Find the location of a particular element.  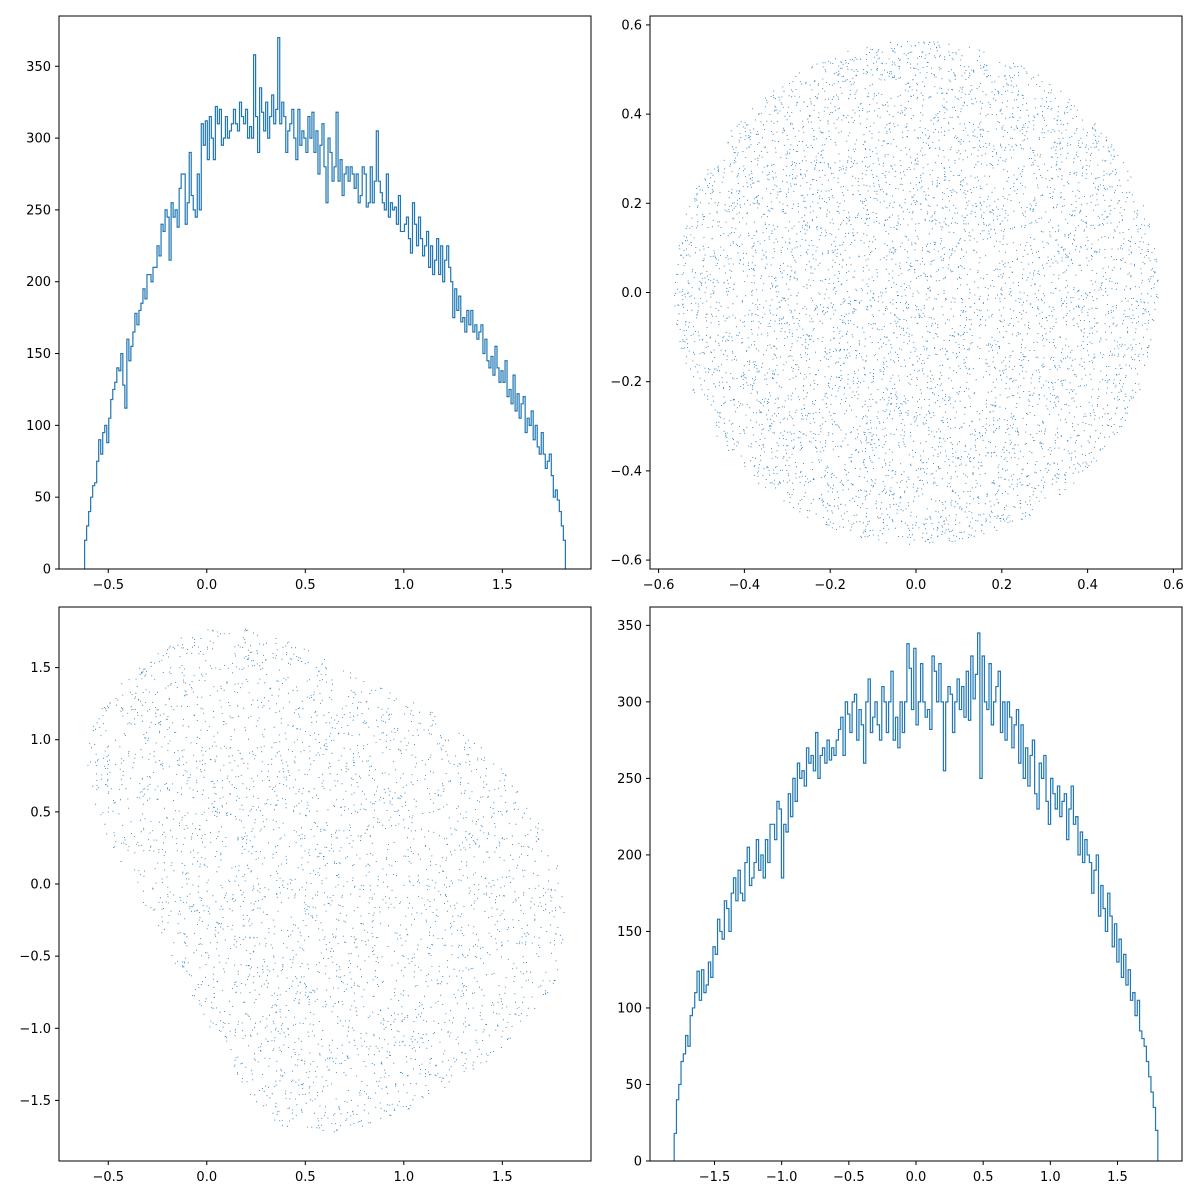

y-tick-label: 0.5 is located at coordinates (40, 812).